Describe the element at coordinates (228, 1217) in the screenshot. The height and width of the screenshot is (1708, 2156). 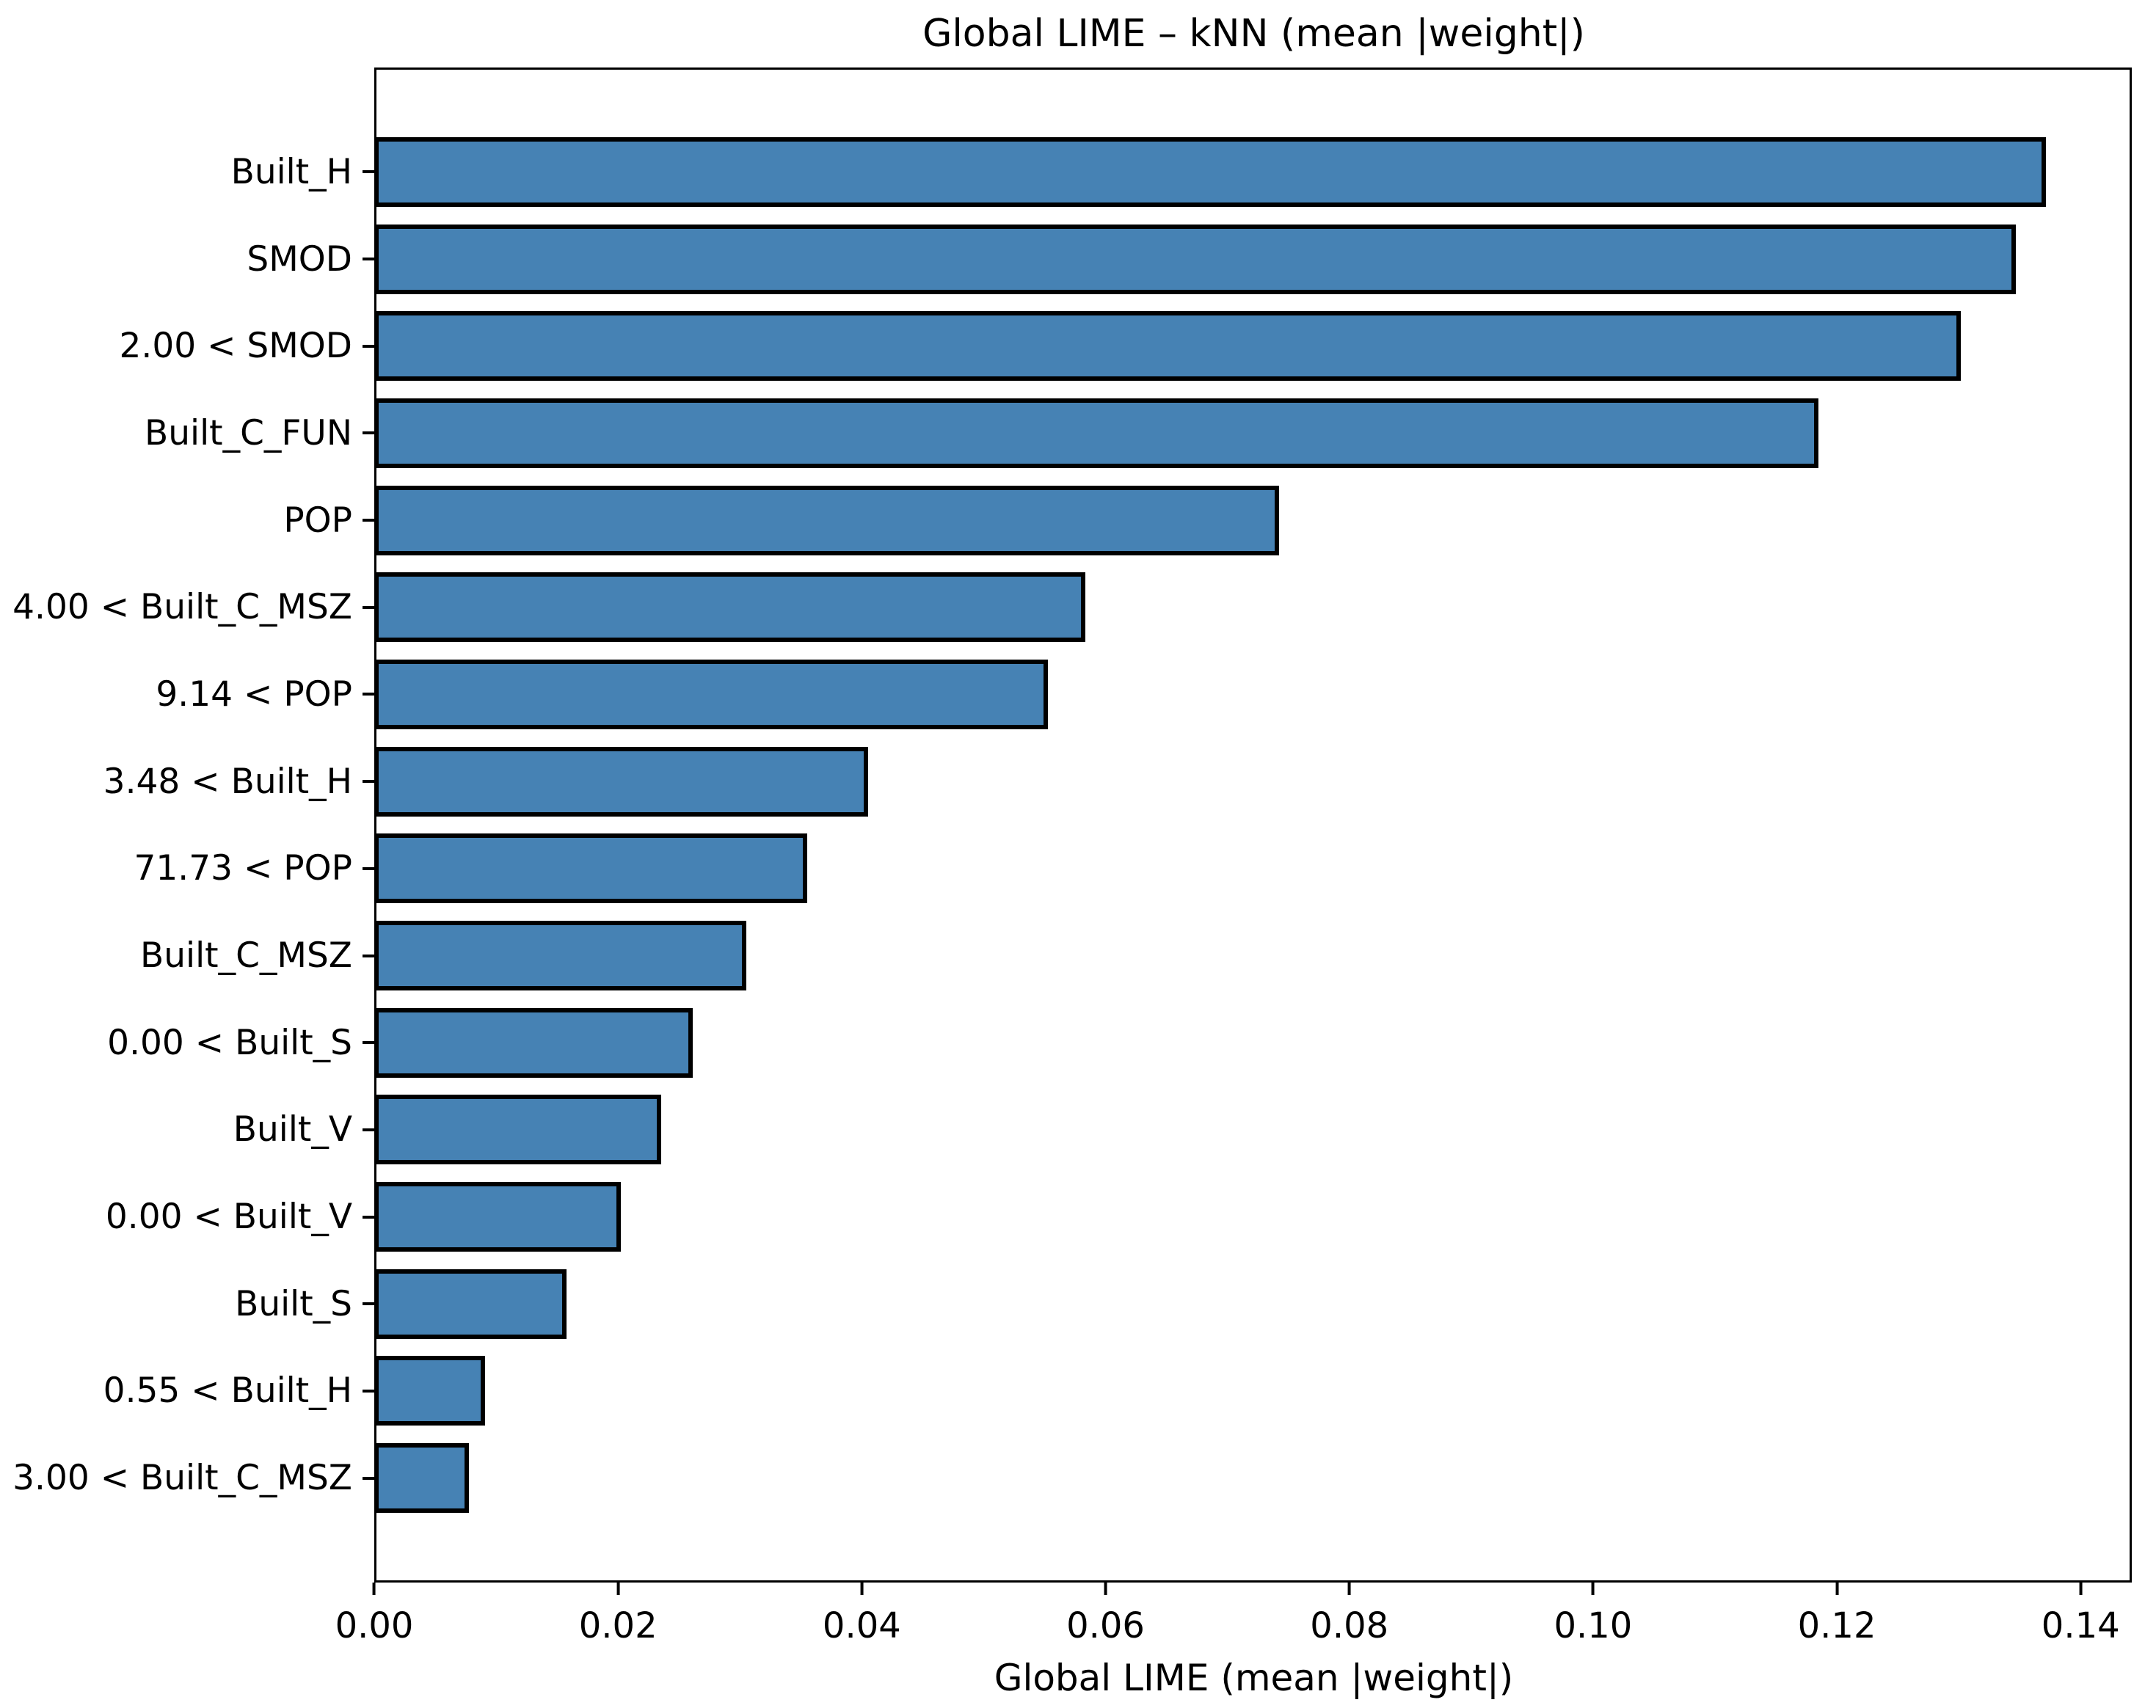
I see `y-tick-label: 0.00 < Built_V` at that location.